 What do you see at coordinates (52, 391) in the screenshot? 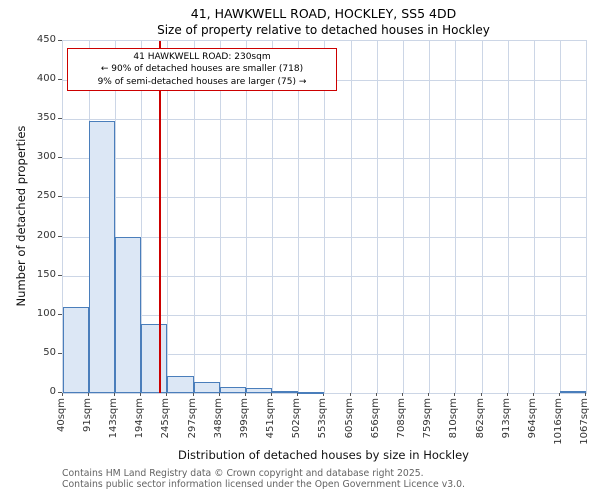
I see `y-tick-label: 0` at bounding box center [52, 391].